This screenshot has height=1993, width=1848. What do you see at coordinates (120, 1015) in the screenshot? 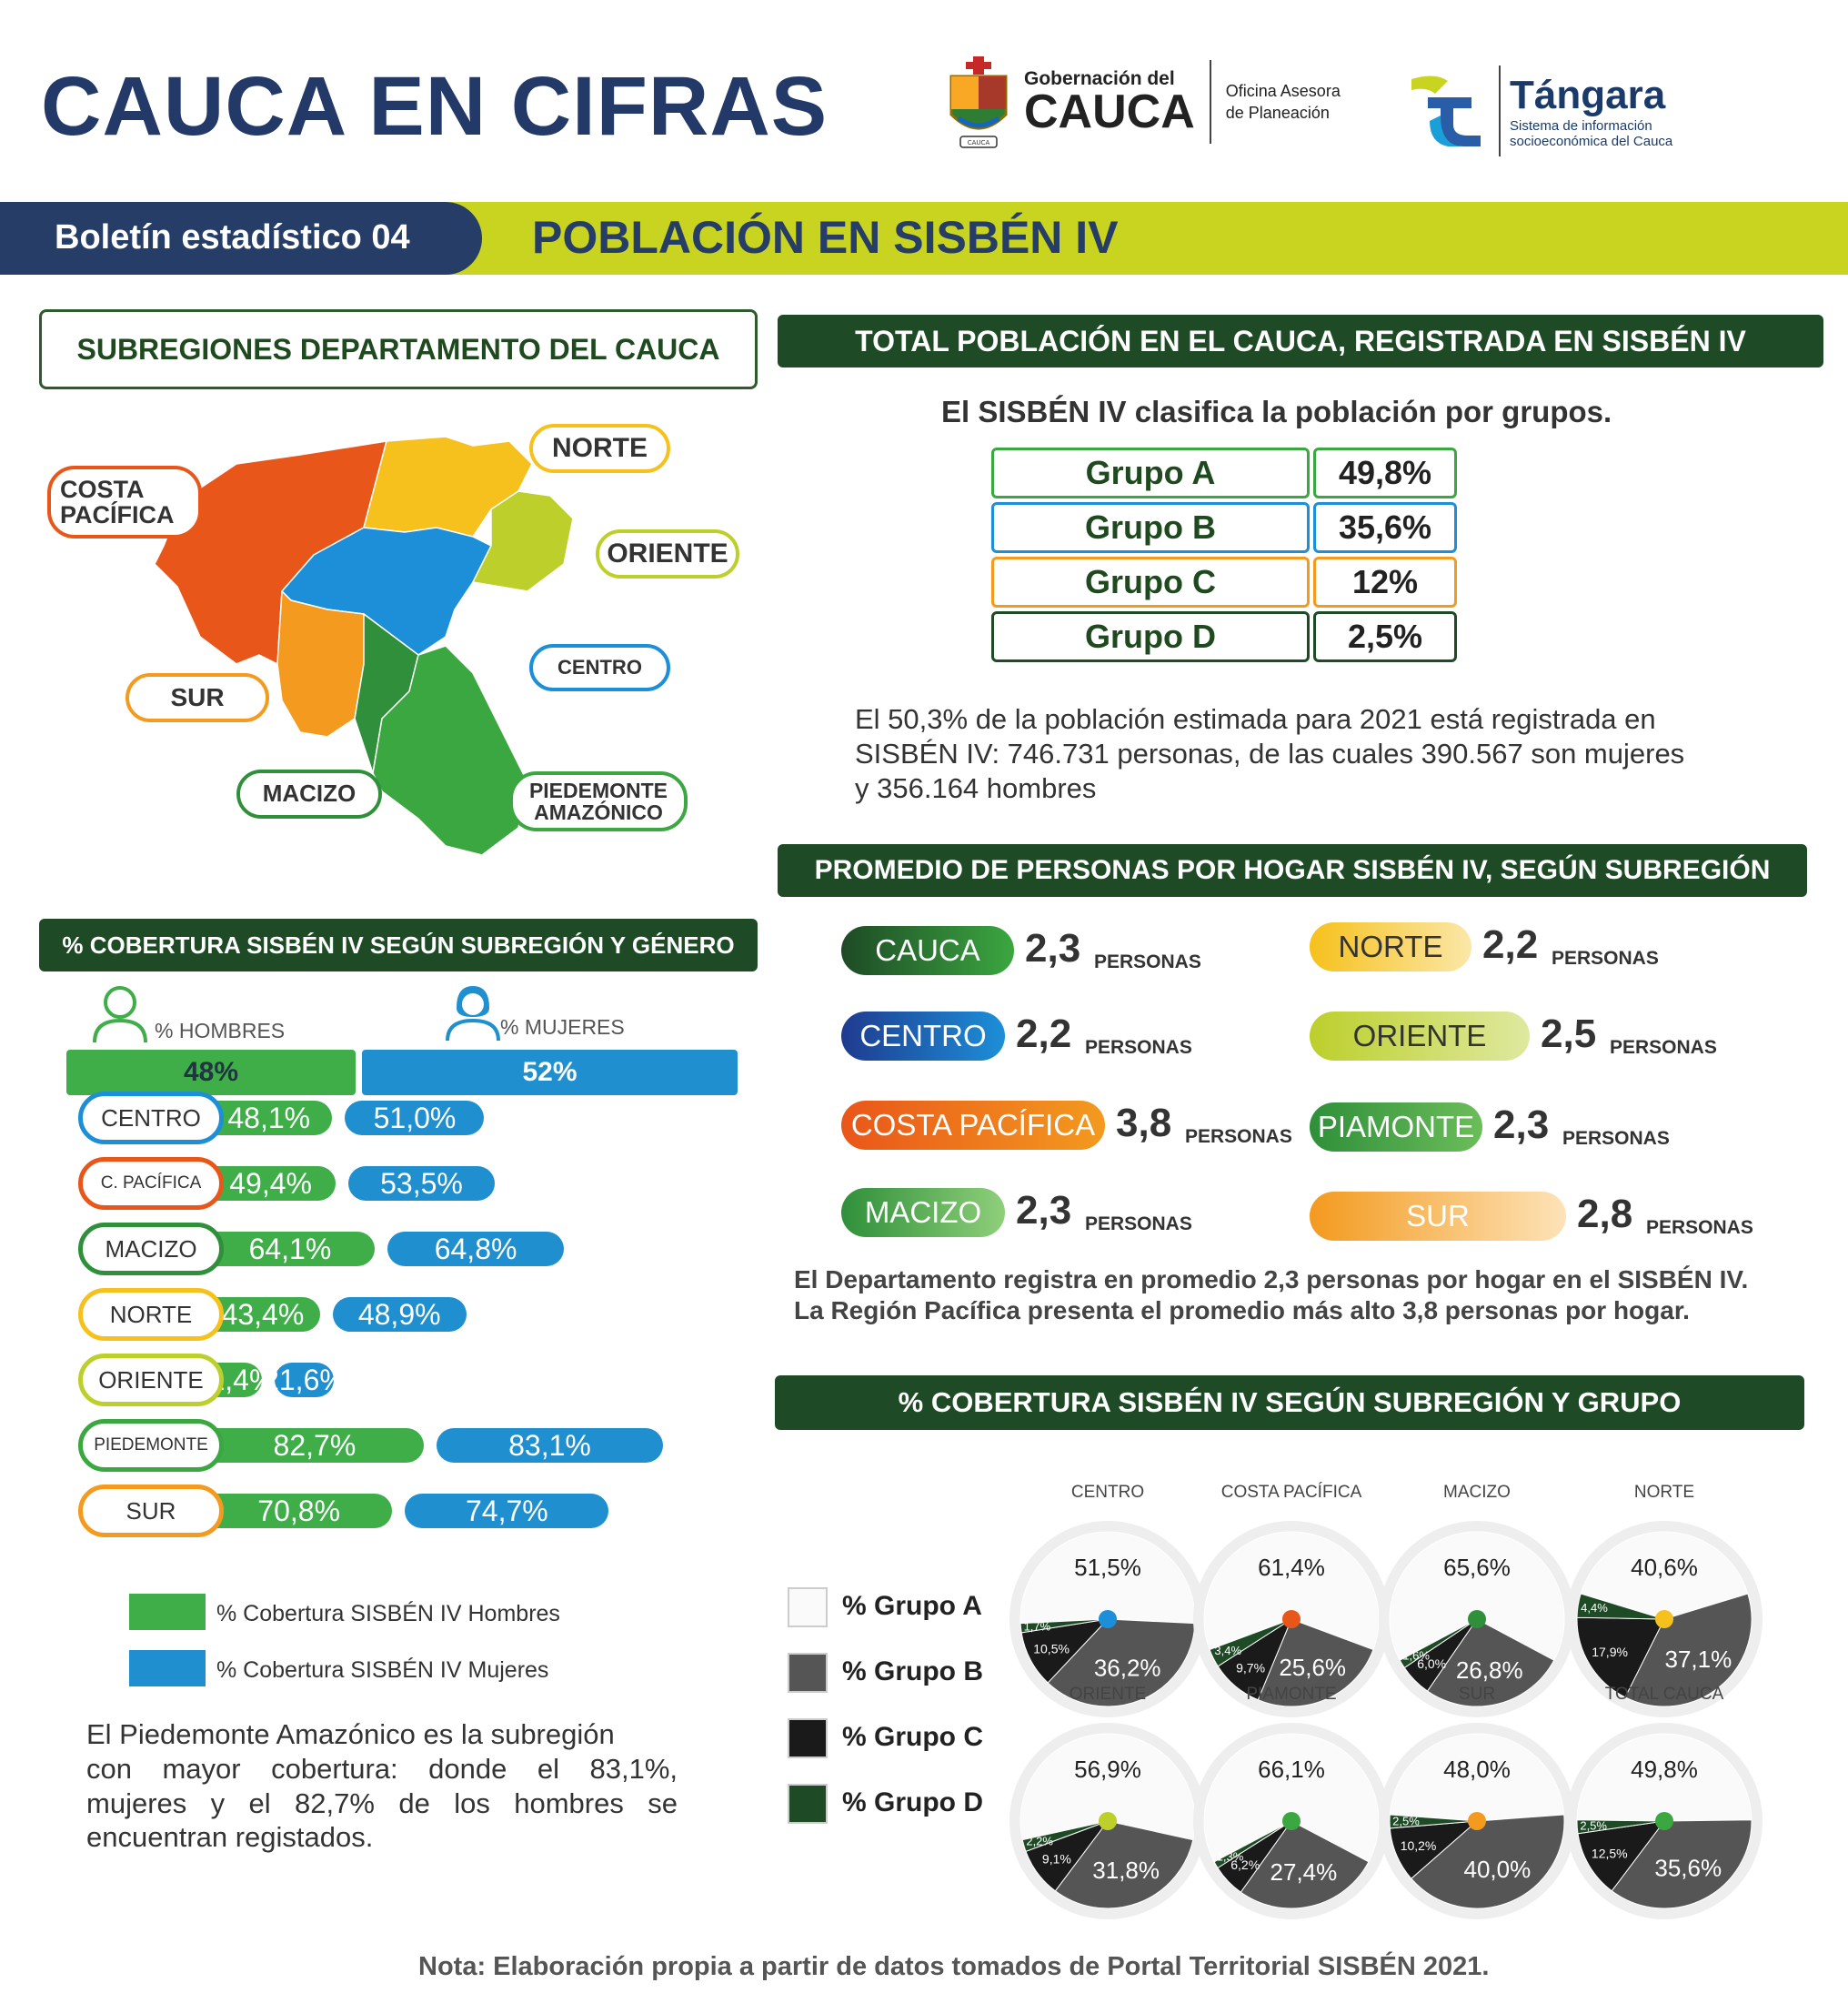
I see `man-icon` at bounding box center [120, 1015].